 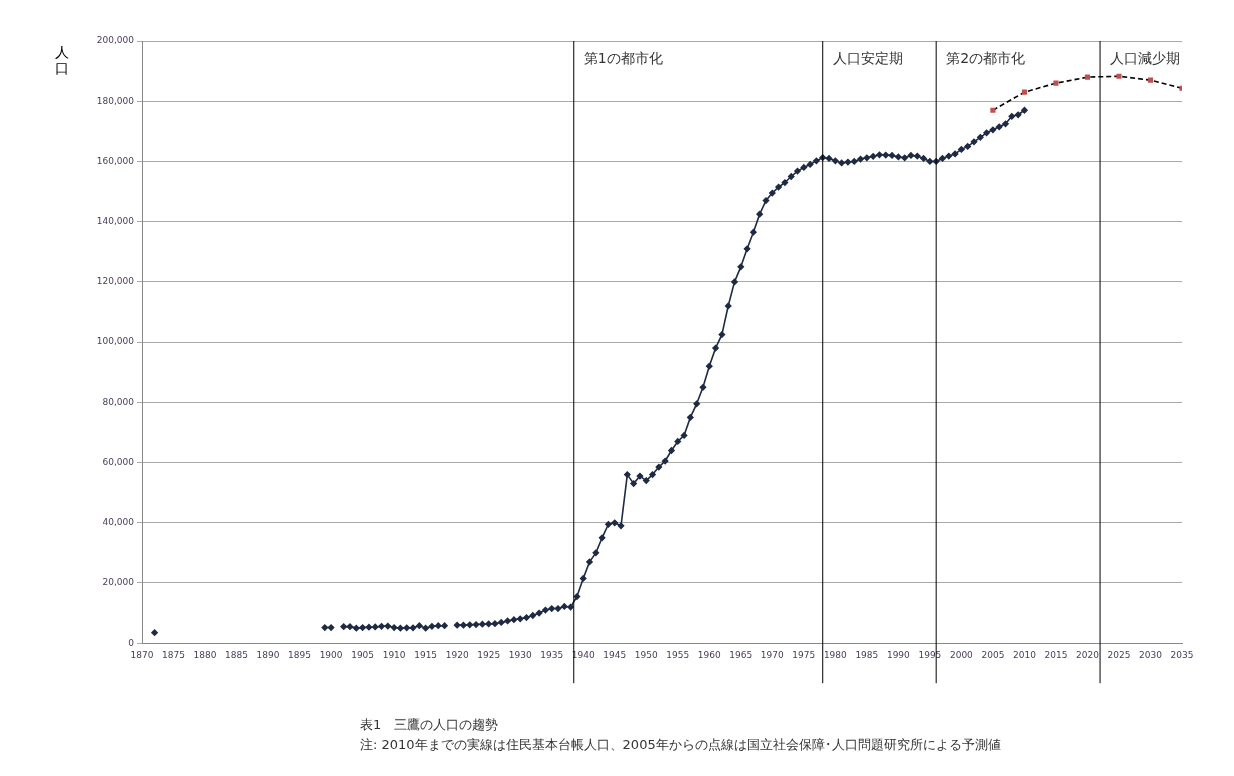 What do you see at coordinates (867, 57) in the screenshot?
I see `ref-line-label: 人口安定期` at bounding box center [867, 57].